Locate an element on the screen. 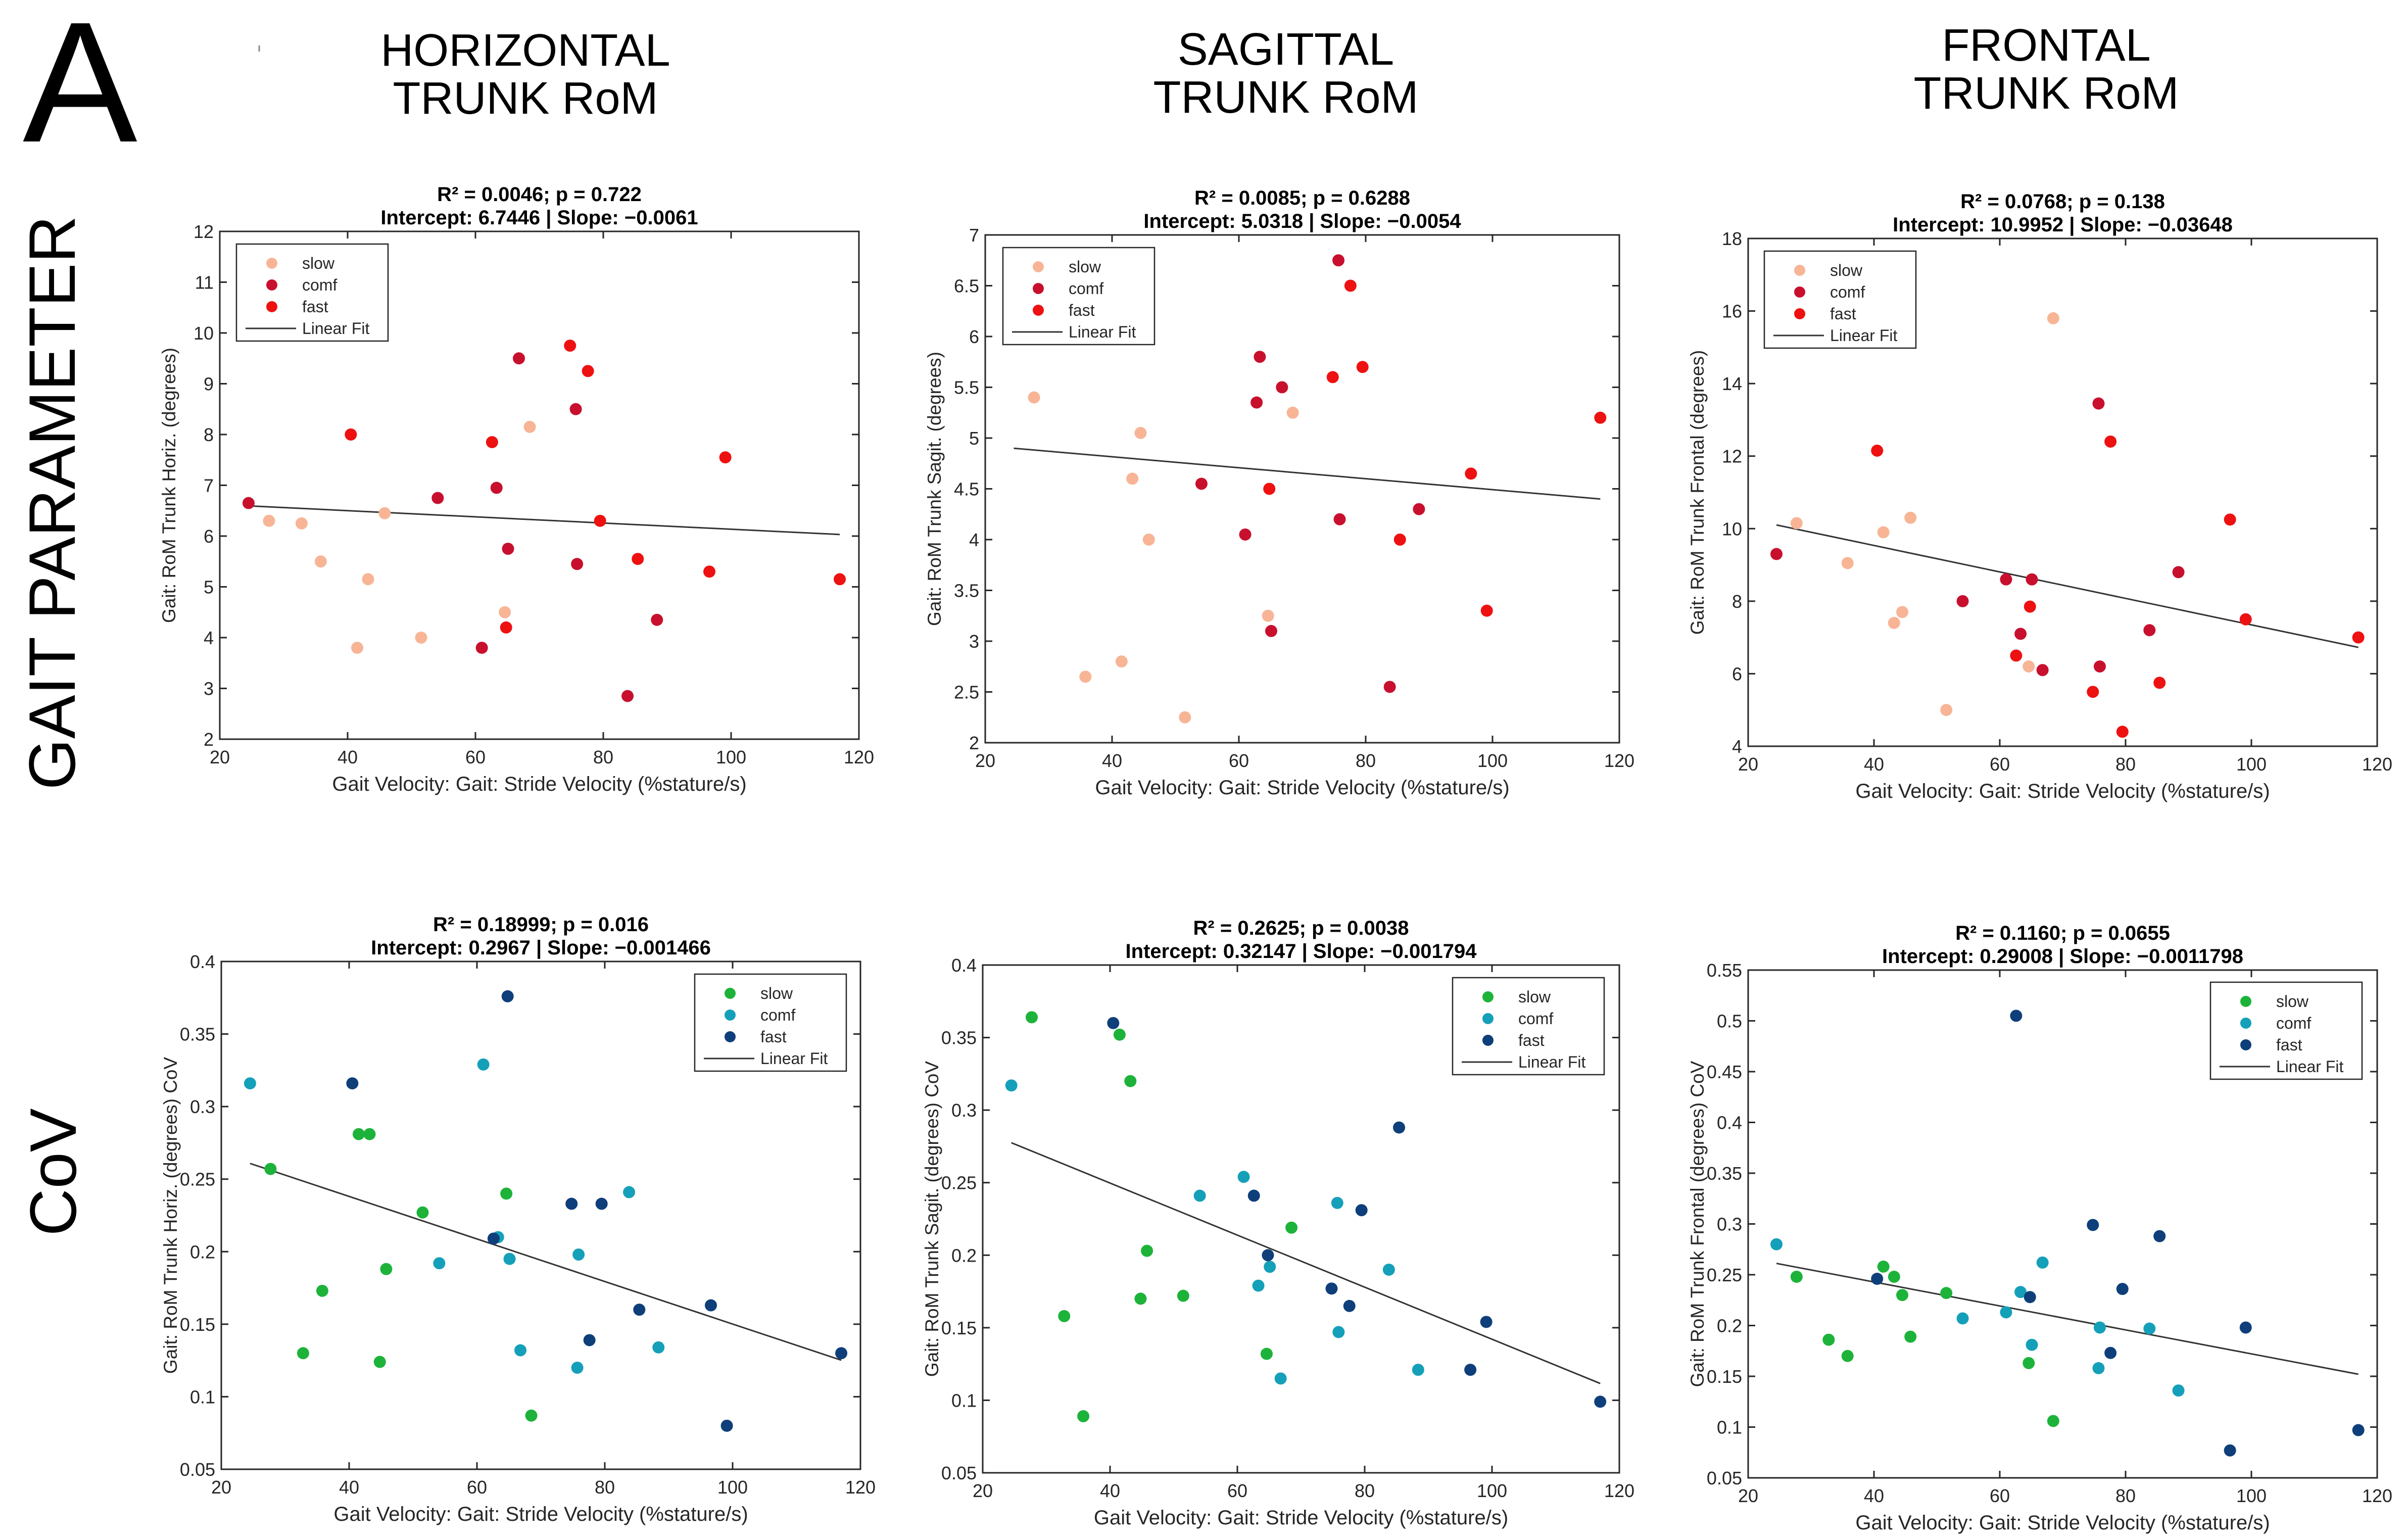  legend-box is located at coordinates (1529, 1026).